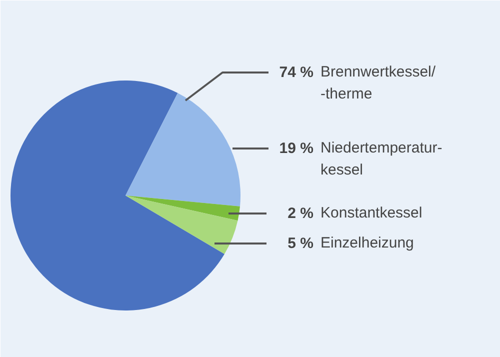  What do you see at coordinates (378, 83) in the screenshot?
I see `slice-label: Brennwertkessel/ -therme` at bounding box center [378, 83].